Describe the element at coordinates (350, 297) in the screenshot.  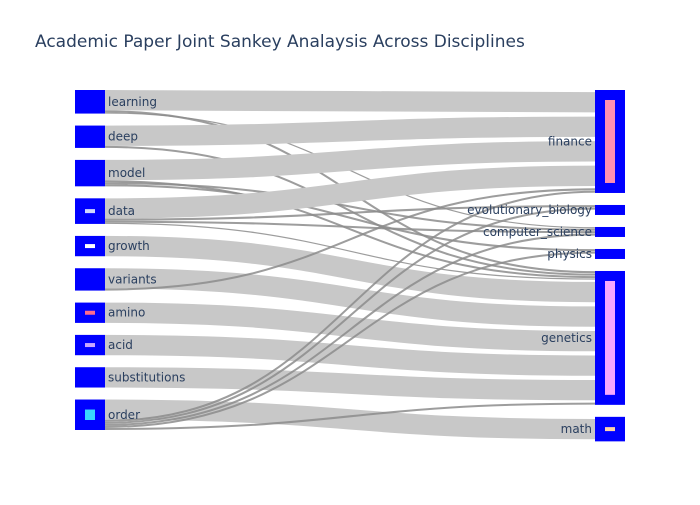
I see `link-variants-to-genetics` at that location.